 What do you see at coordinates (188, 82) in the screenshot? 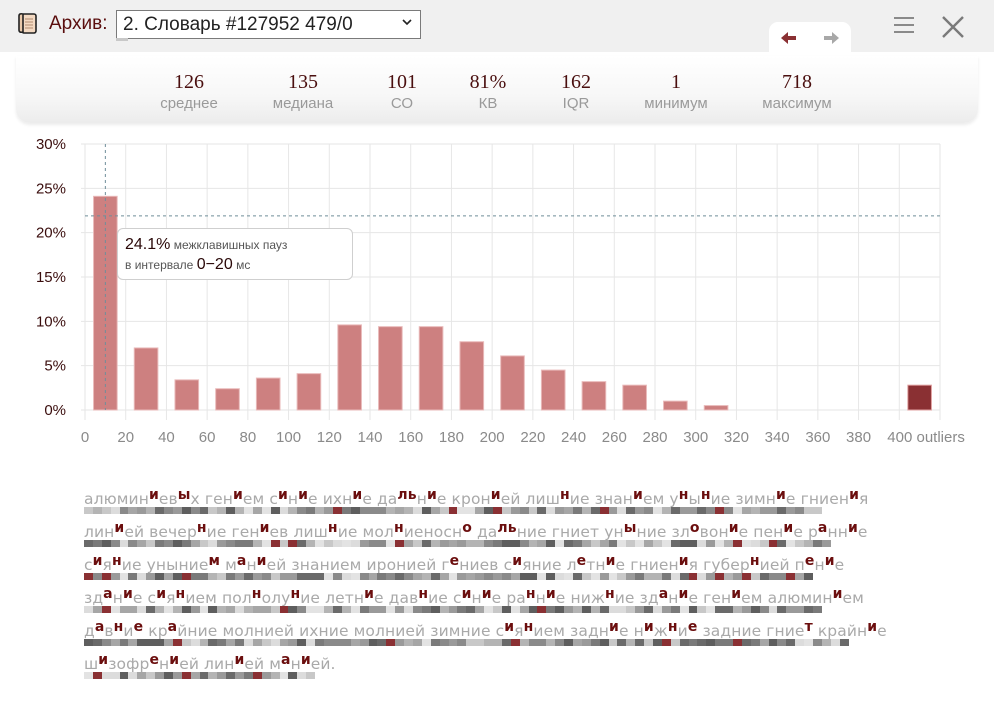
I see `stat-value: 126` at bounding box center [188, 82].